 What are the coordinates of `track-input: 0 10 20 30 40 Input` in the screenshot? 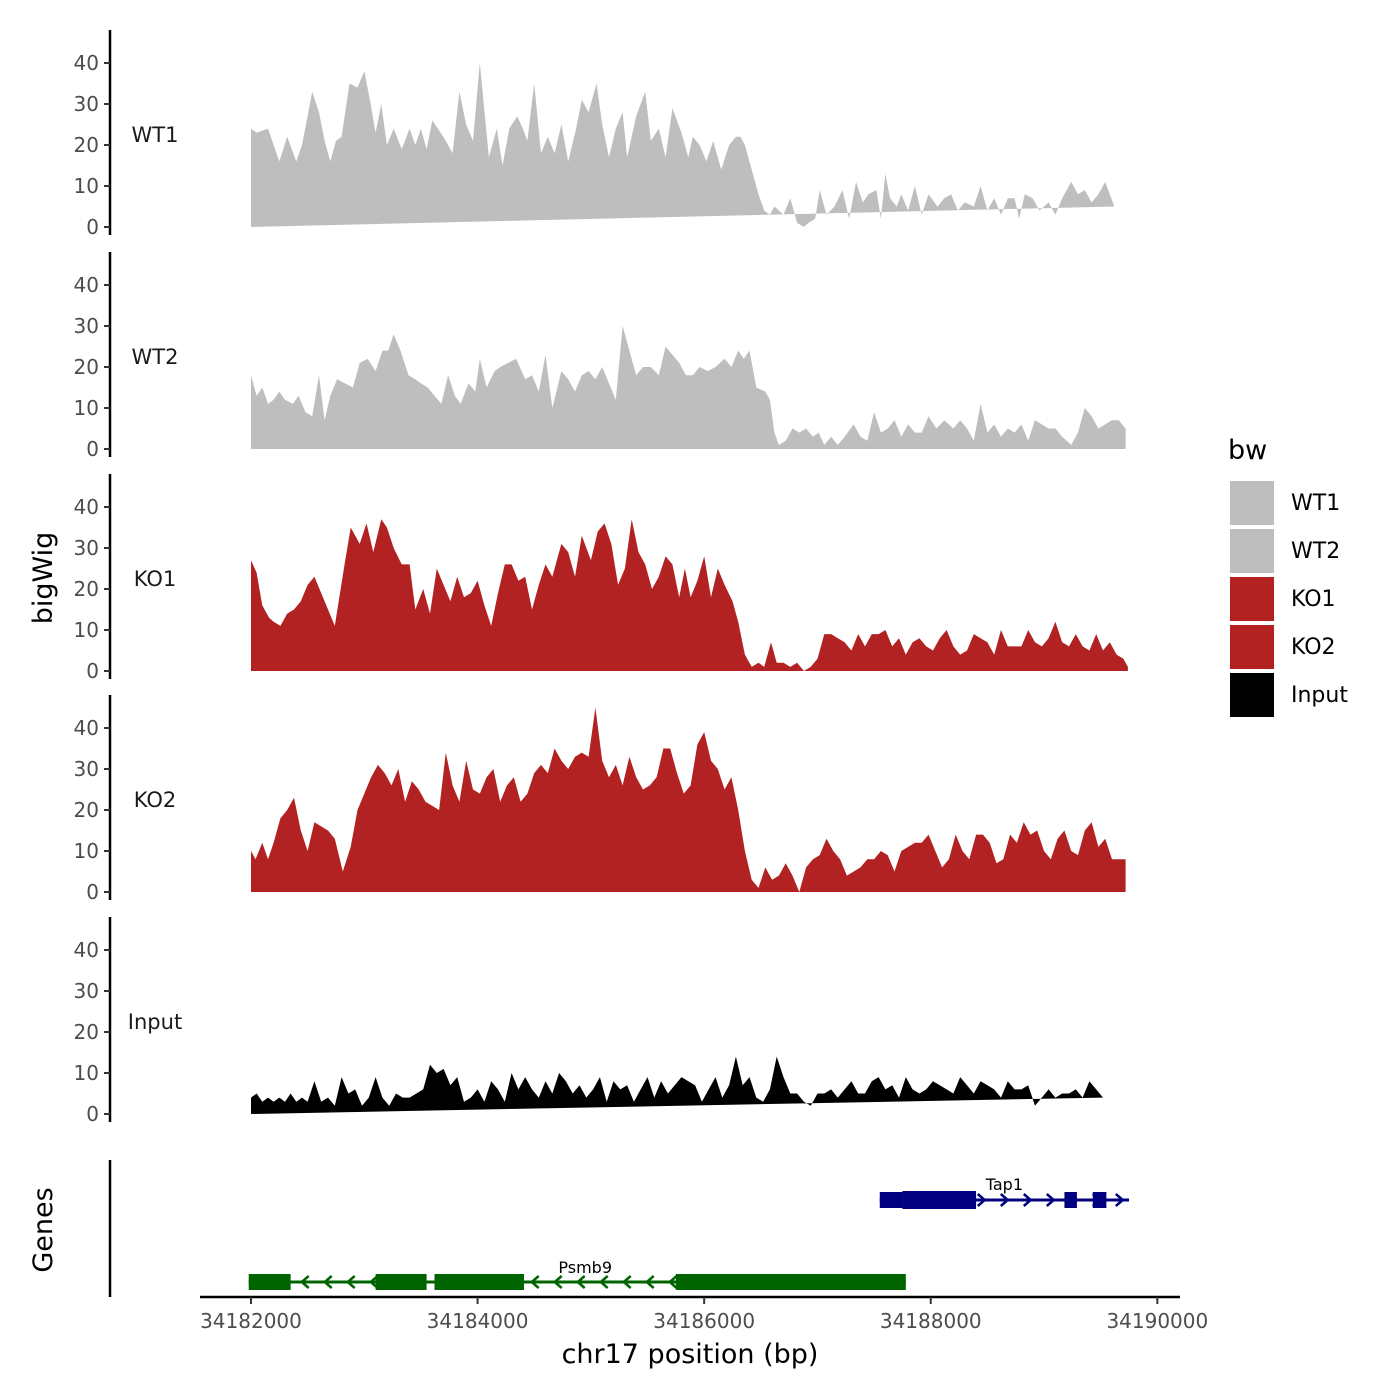 It's located at (588, 1021).